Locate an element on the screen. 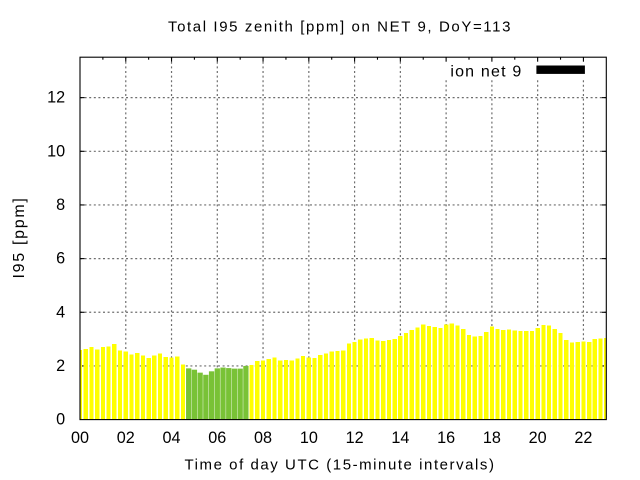  svg-text: 20 is located at coordinates (538, 438).